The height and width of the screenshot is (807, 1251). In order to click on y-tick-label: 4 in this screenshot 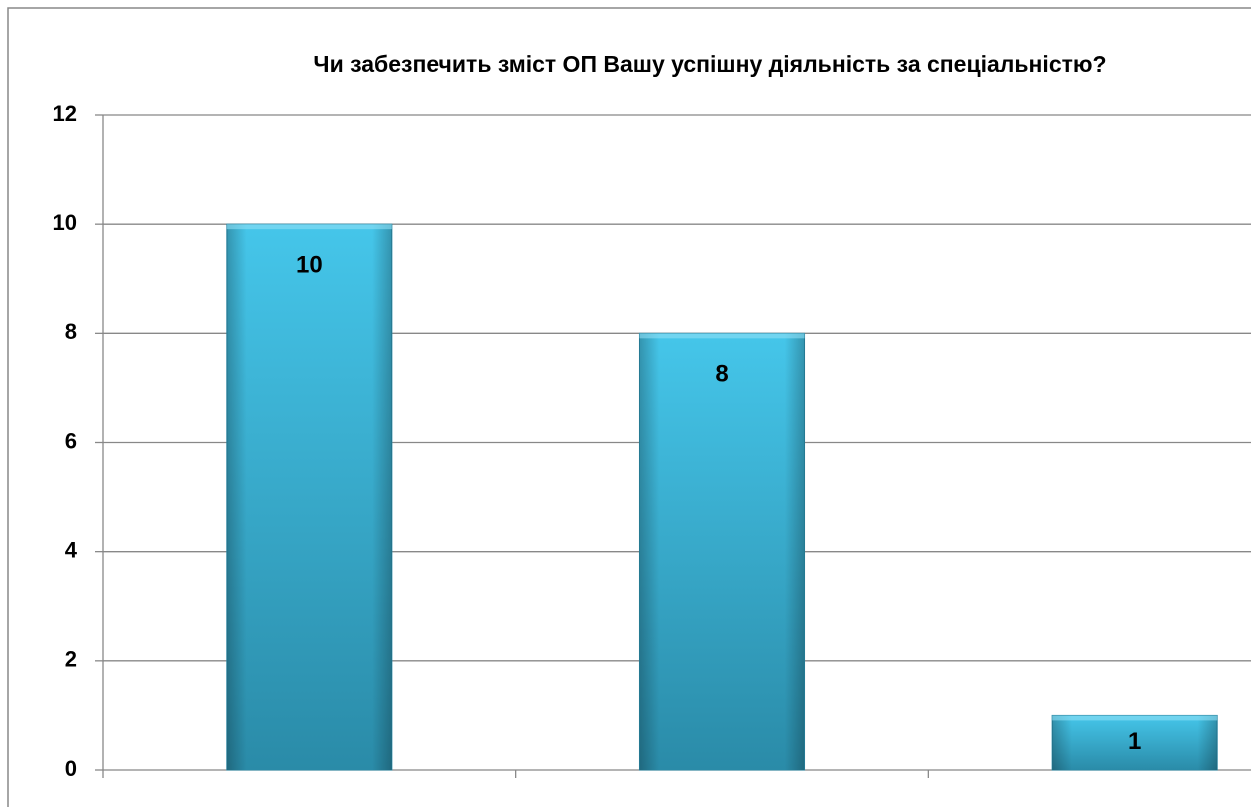, I will do `click(71, 549)`.